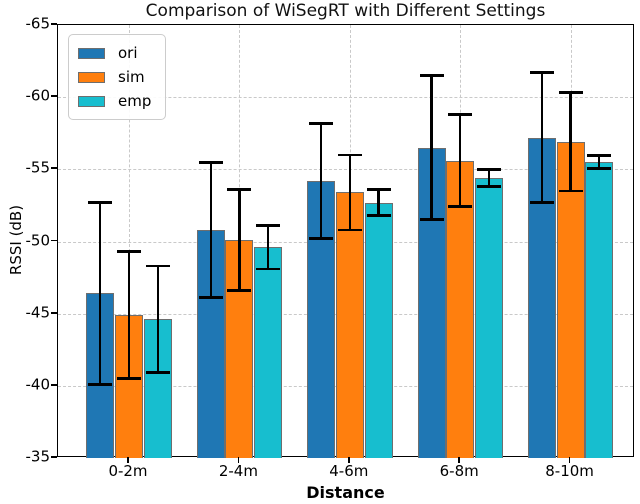 The width and height of the screenshot is (640, 504). I want to click on legend-swatch-sim, so click(91, 77).